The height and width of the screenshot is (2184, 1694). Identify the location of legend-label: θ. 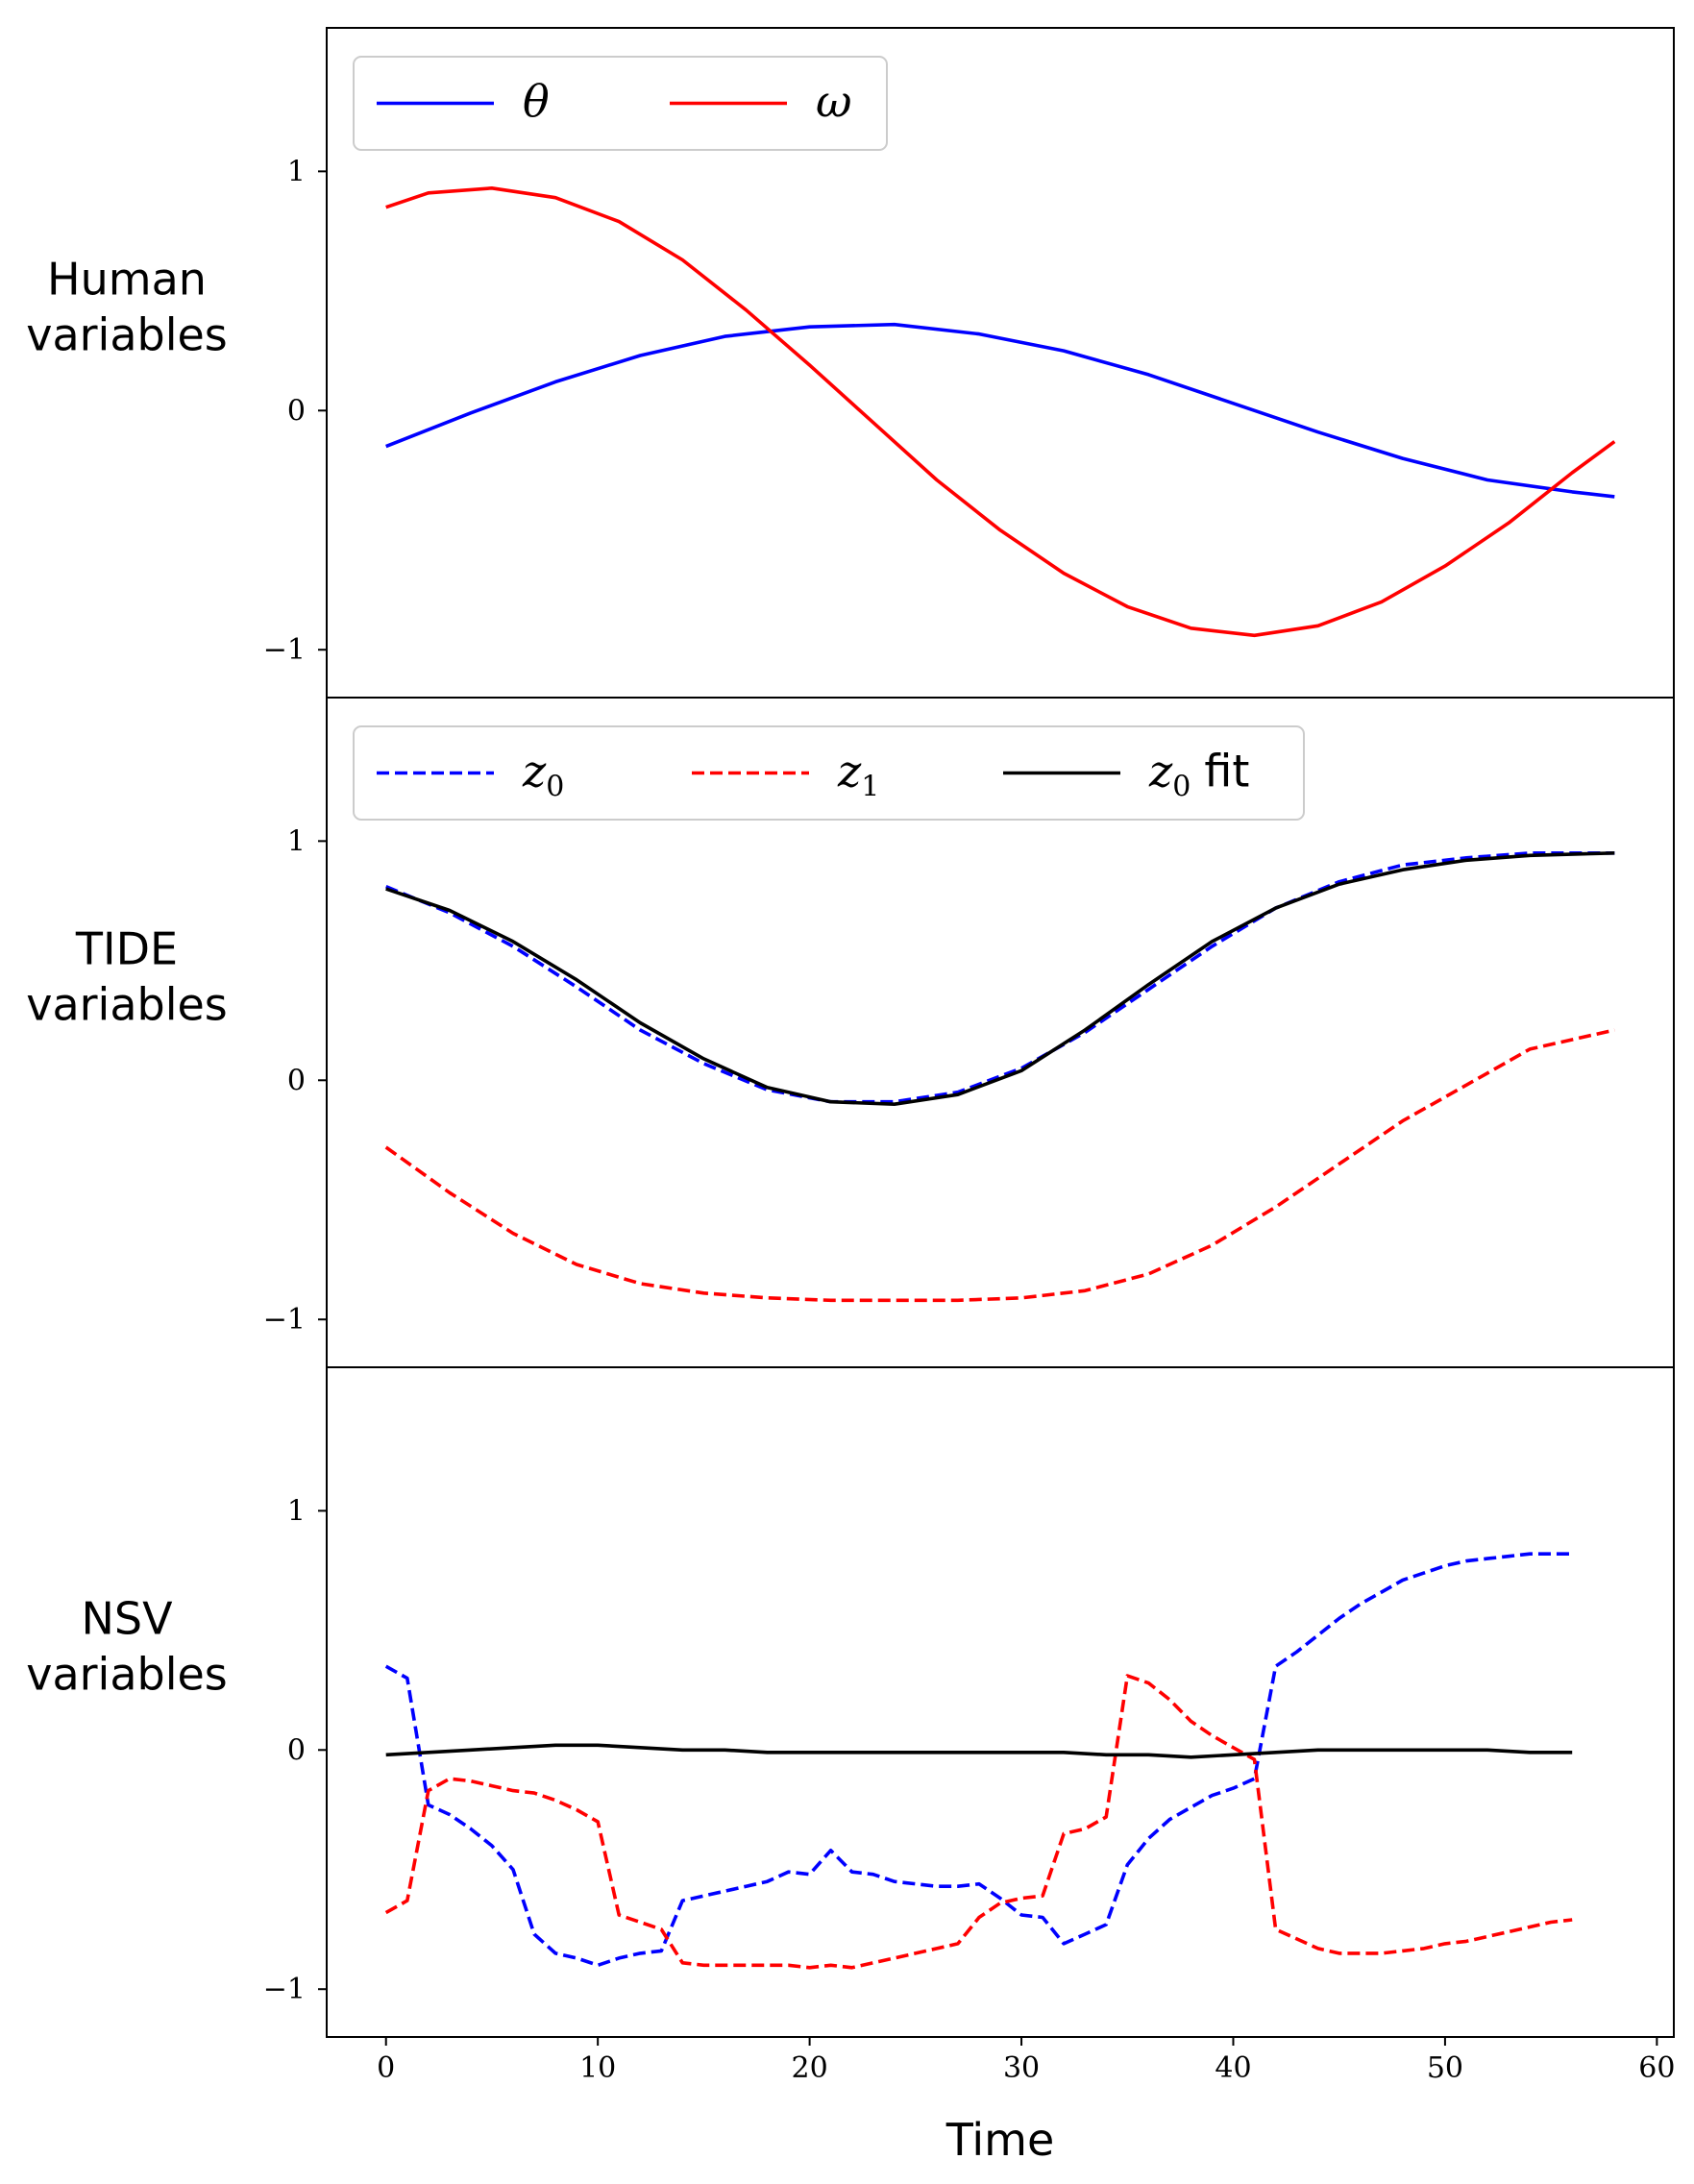
(536, 102).